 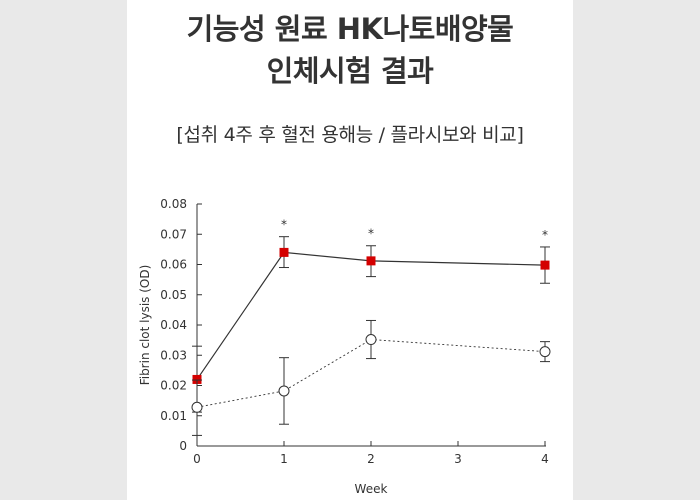 I want to click on y-tick-label: 0.03, so click(x=173, y=355).